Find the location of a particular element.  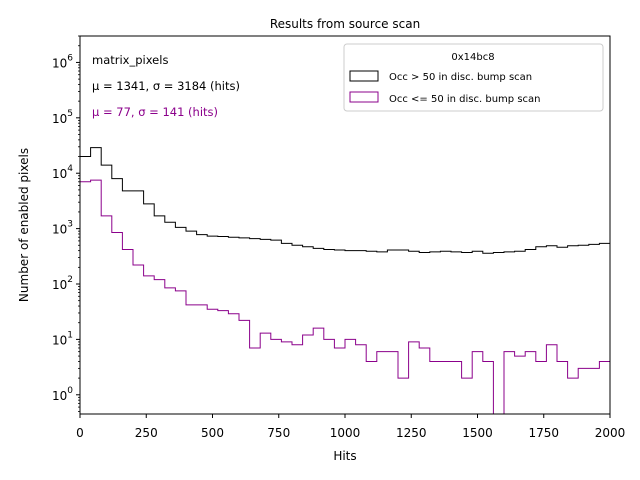

y-tick-label: 10³ is located at coordinates (62, 228).